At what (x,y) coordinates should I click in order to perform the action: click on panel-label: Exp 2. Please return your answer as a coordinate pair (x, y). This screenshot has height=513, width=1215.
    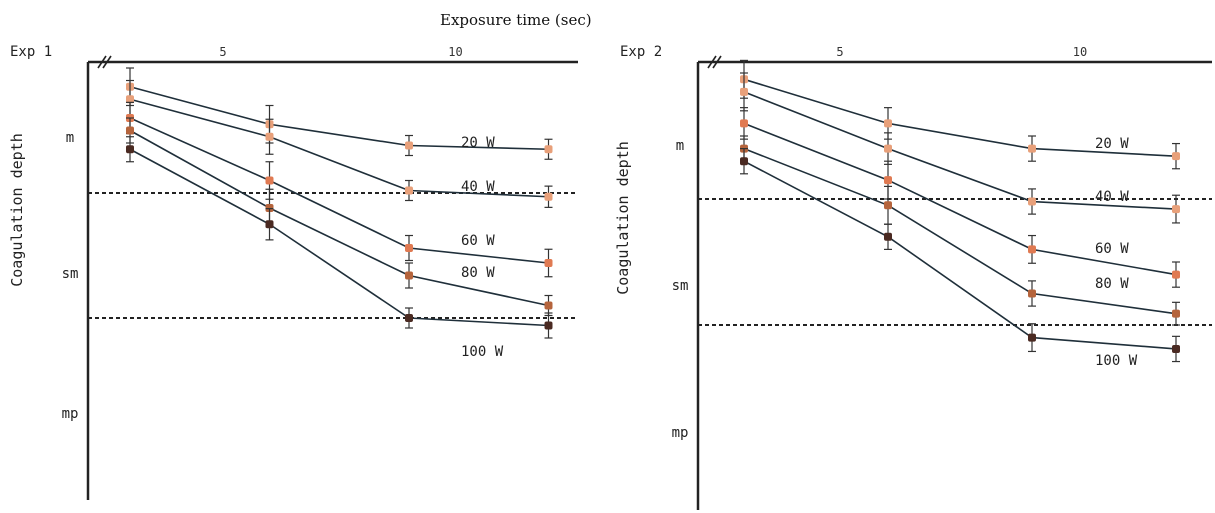
    Looking at the image, I should click on (641, 52).